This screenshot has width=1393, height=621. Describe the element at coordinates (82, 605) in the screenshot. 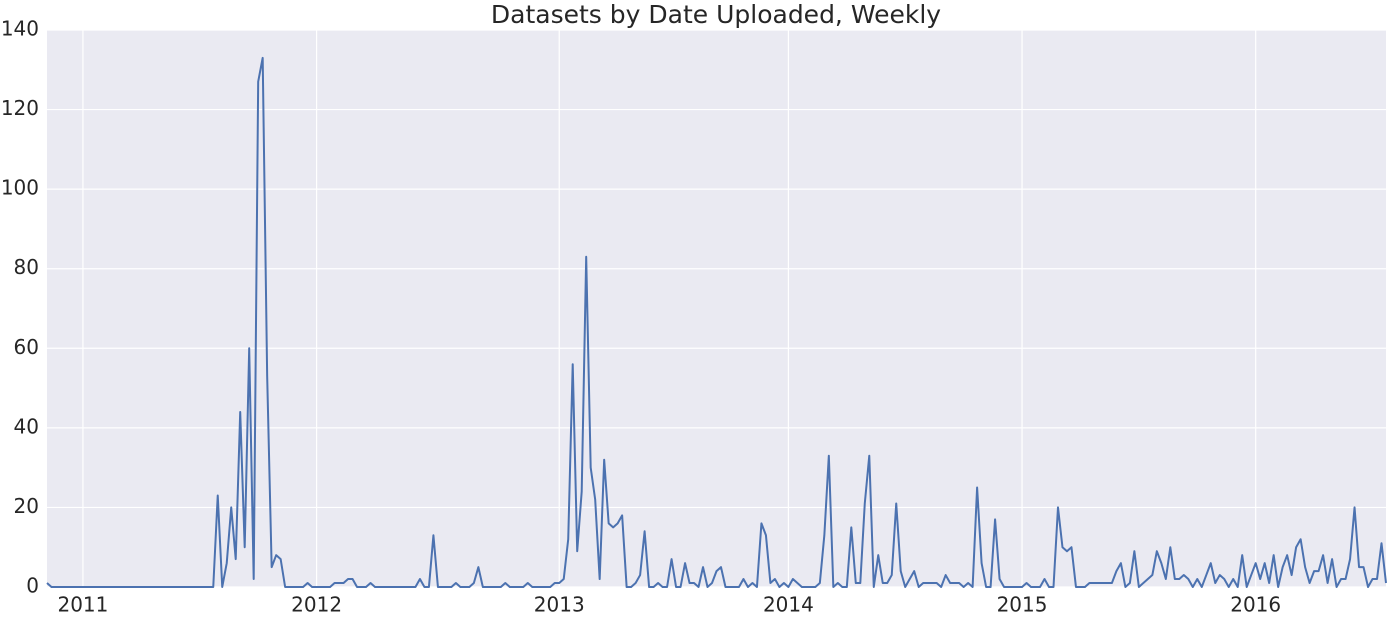

I see `x-tick-label: 2011` at that location.